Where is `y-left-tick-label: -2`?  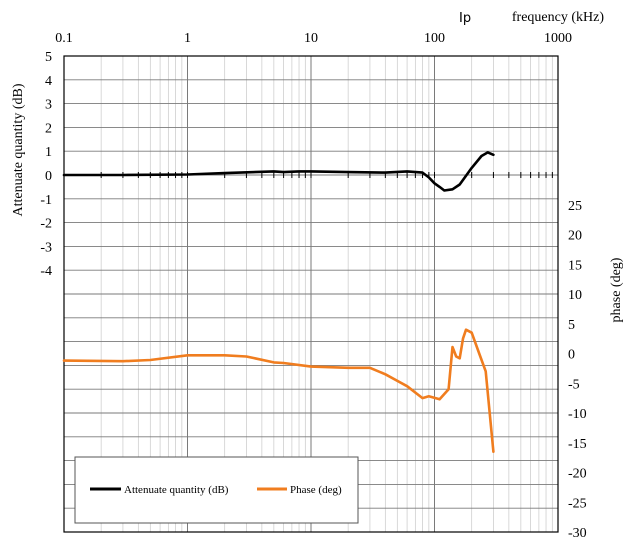
y-left-tick-label: -2 is located at coordinates (46, 224).